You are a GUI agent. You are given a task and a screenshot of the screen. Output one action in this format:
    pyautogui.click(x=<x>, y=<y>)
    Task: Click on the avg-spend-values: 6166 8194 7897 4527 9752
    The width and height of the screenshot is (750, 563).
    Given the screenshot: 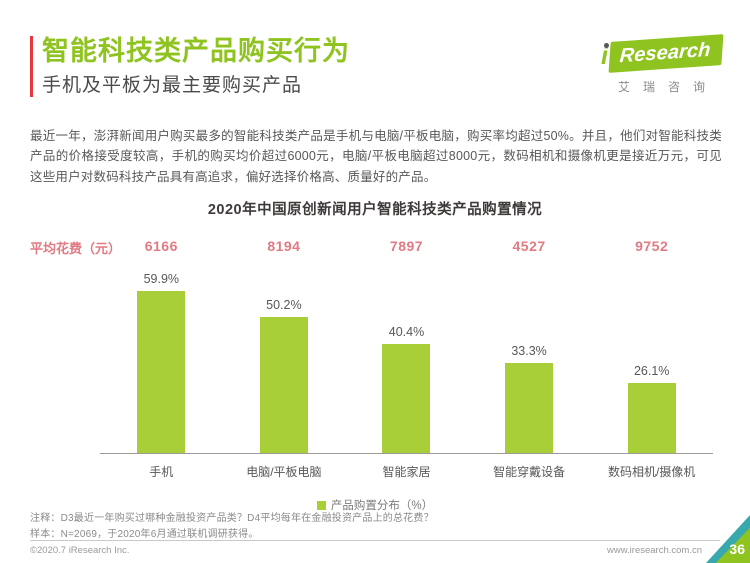 What is the action you would take?
    pyautogui.click(x=406, y=246)
    